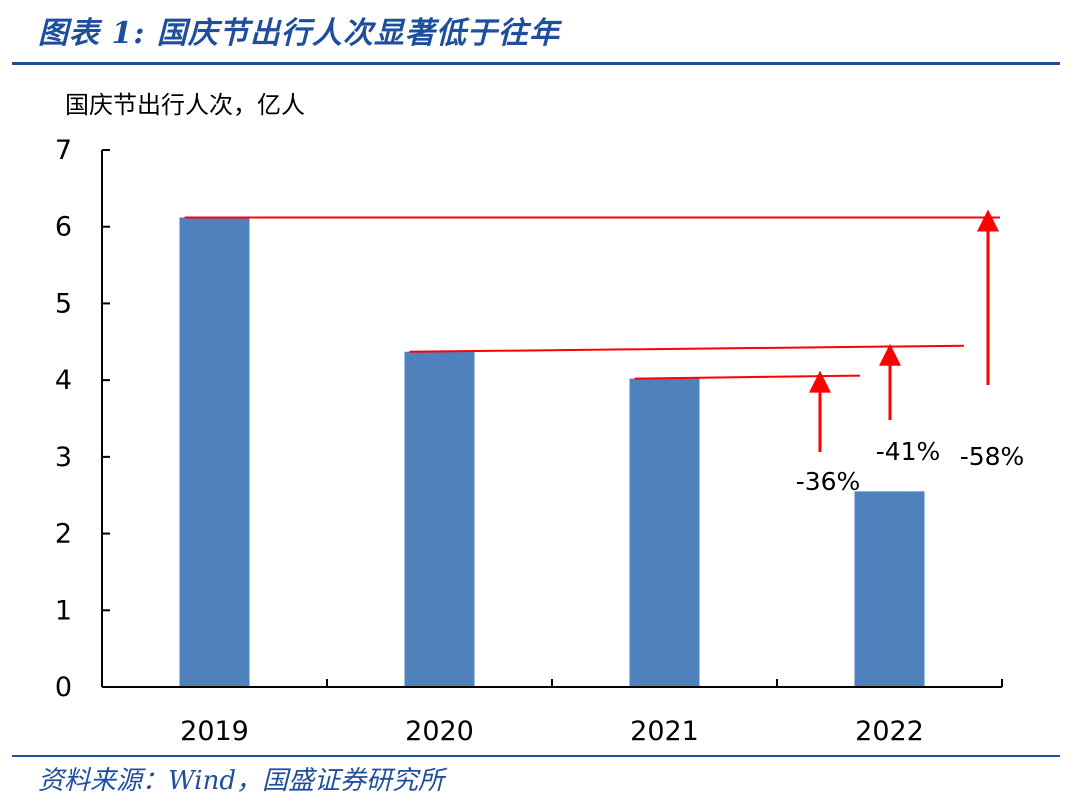 This screenshot has height=810, width=1080. I want to click on bar-2019, so click(214, 452).